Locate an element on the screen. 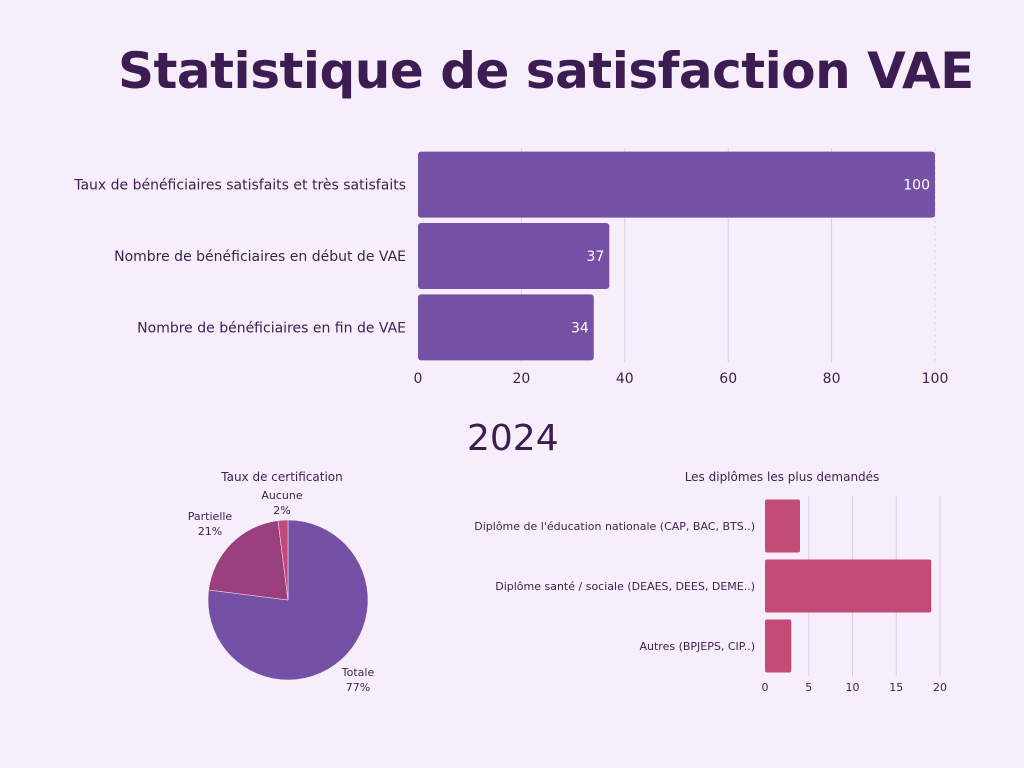 The height and width of the screenshot is (768, 1024). x-tick-label: 100 is located at coordinates (935, 379).